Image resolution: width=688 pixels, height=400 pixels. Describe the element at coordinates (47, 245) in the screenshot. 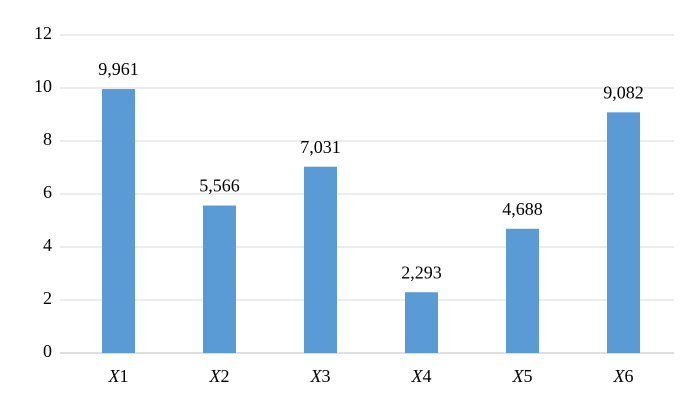

I see `y-tick-label: 4` at that location.